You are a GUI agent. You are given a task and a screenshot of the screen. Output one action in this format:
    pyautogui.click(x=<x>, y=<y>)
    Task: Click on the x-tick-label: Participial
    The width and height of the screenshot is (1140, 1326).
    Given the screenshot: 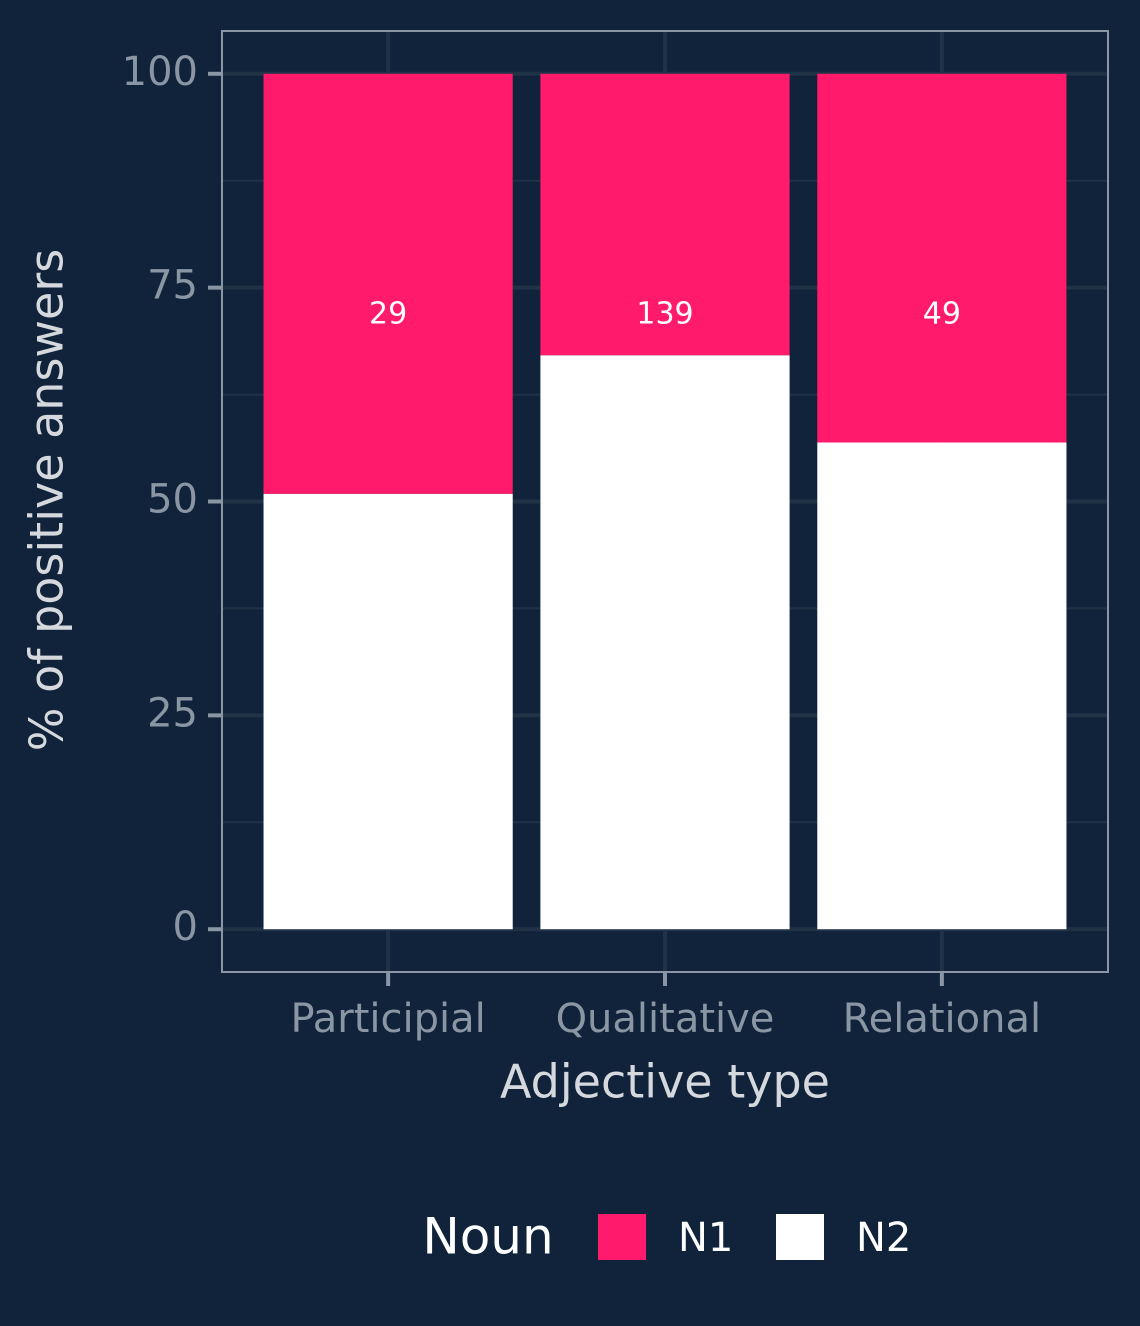 What is the action you would take?
    pyautogui.click(x=387, y=1019)
    